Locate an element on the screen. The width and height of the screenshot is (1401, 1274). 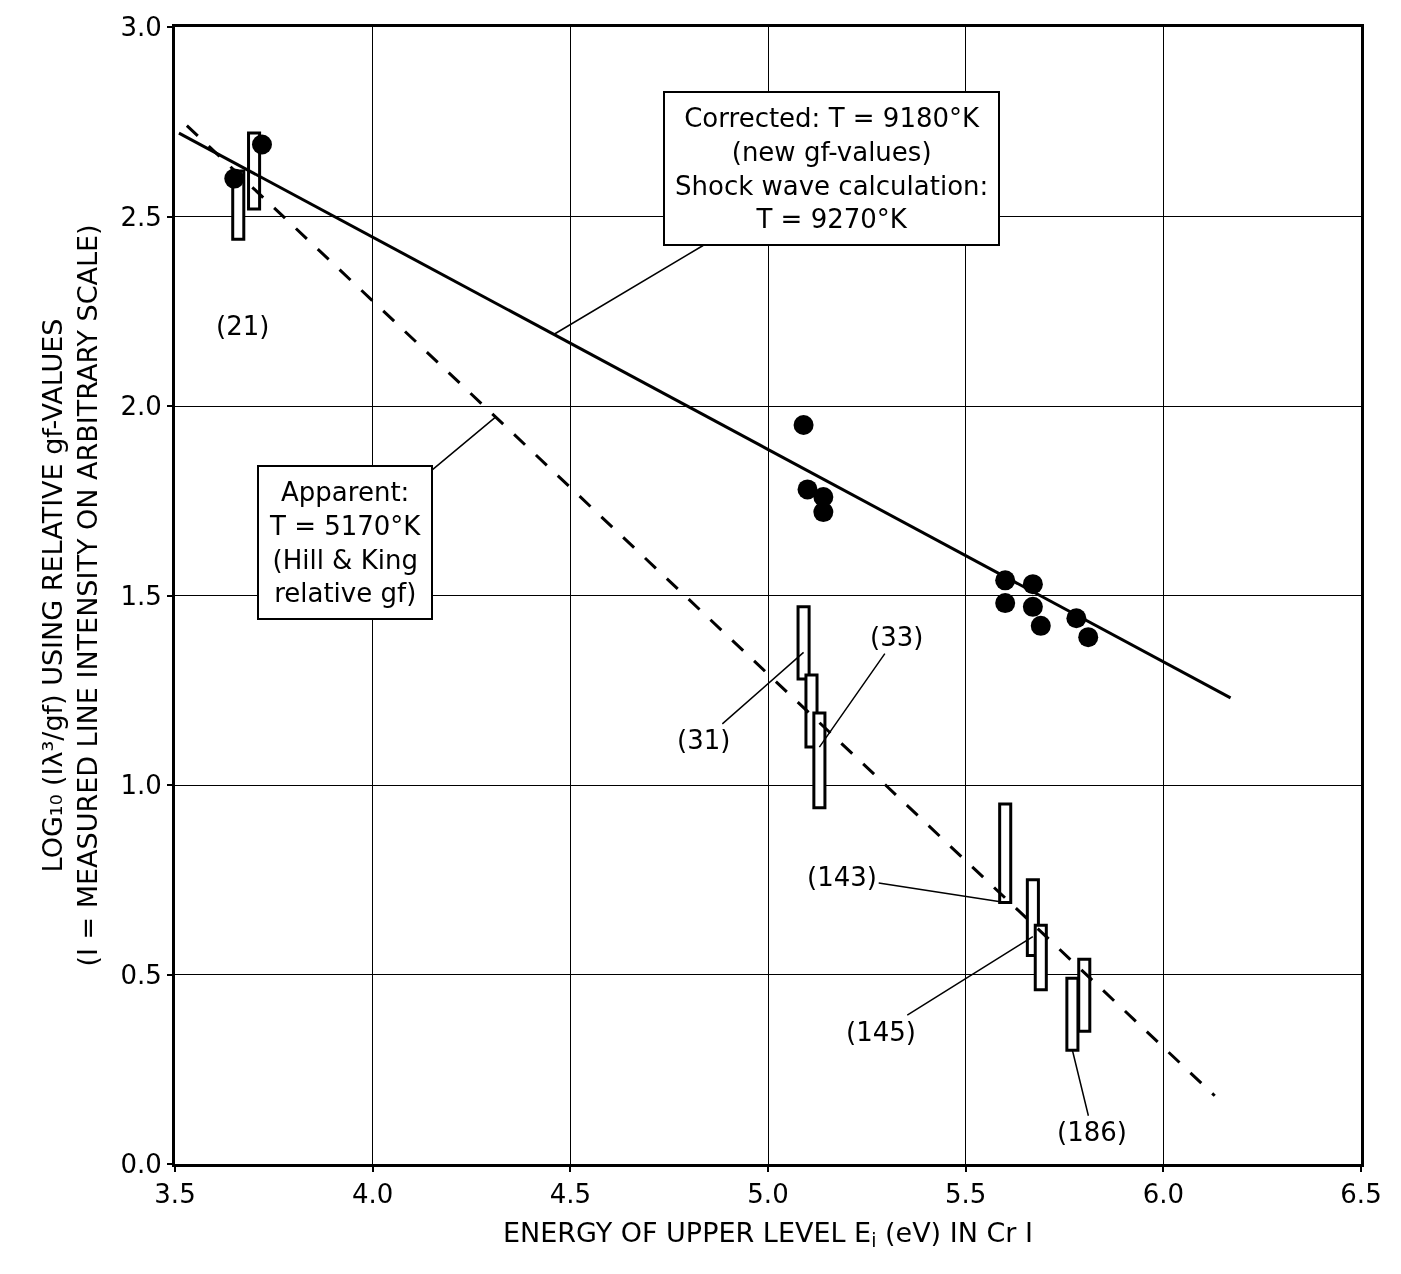
y-tick-label: 2.0 is located at coordinates (141, 406).